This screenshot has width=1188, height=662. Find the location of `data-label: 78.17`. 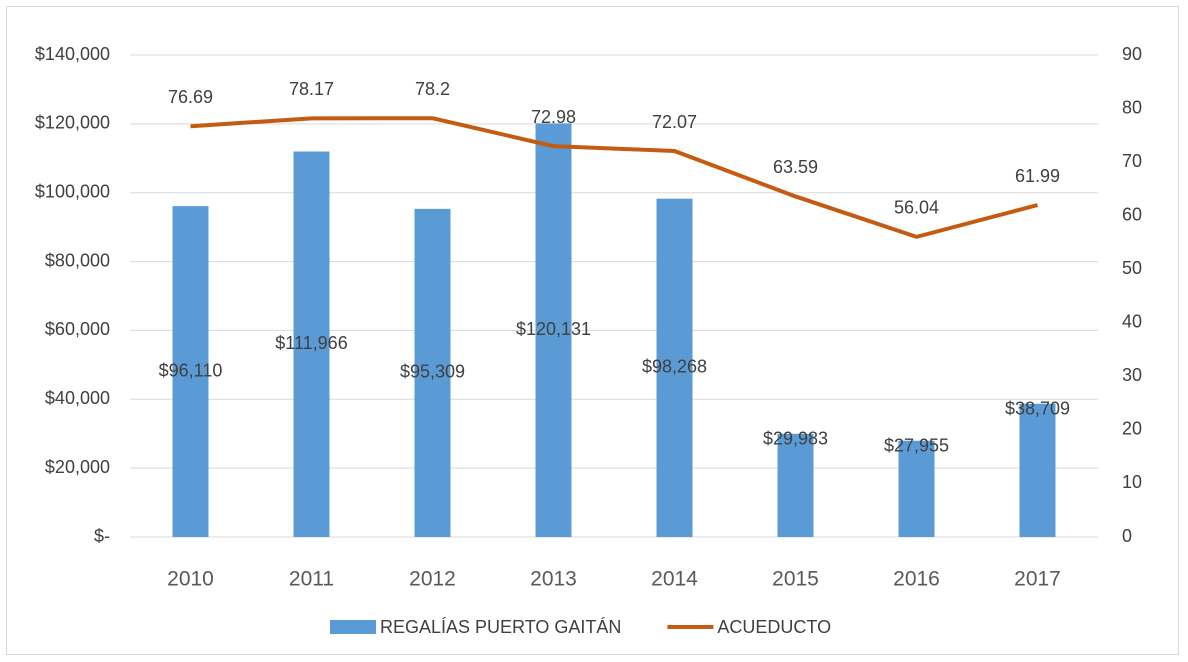

data-label: 78.17 is located at coordinates (311, 89).